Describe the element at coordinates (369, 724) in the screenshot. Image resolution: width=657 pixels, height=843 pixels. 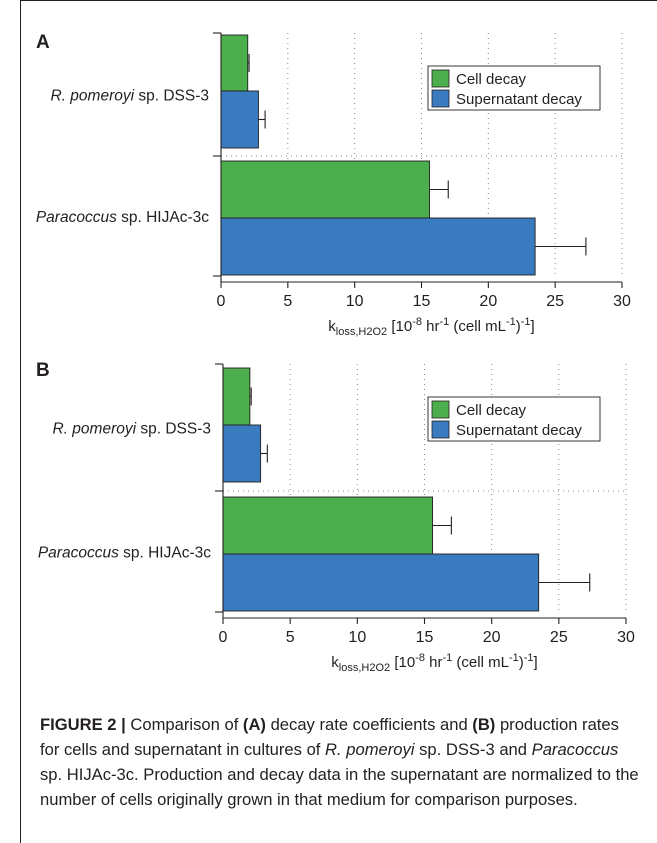
I see `caption-text-2: decay rate coefficients and` at that location.